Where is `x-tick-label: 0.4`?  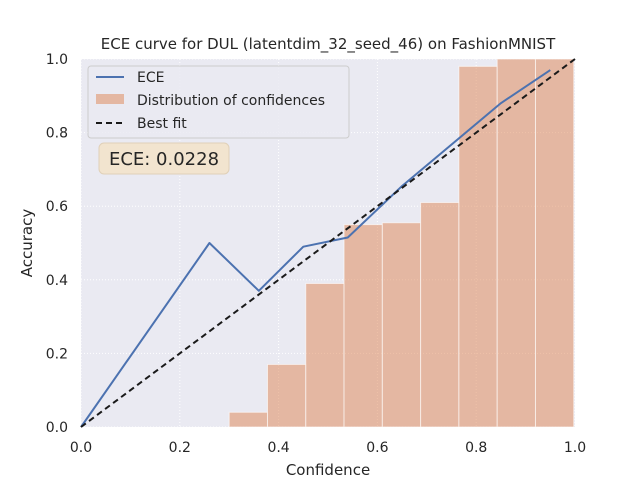 x-tick-label: 0.4 is located at coordinates (278, 448).